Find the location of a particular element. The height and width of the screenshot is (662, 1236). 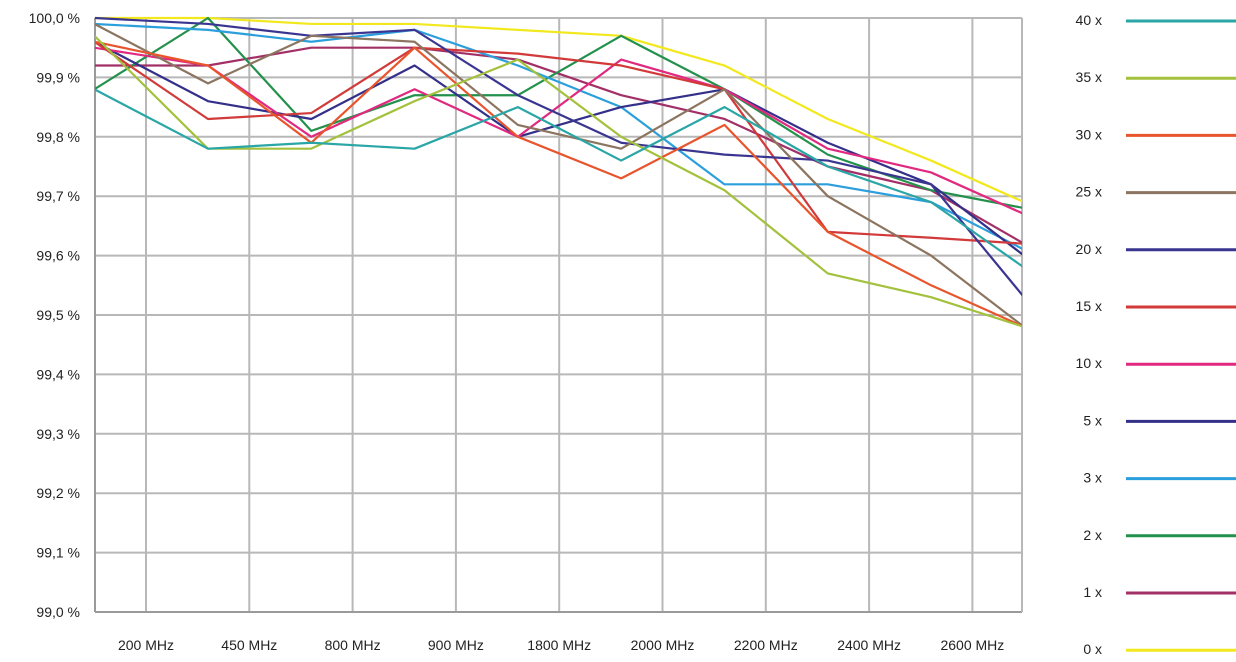

x-tick-label: 1800 MHz is located at coordinates (559, 645).